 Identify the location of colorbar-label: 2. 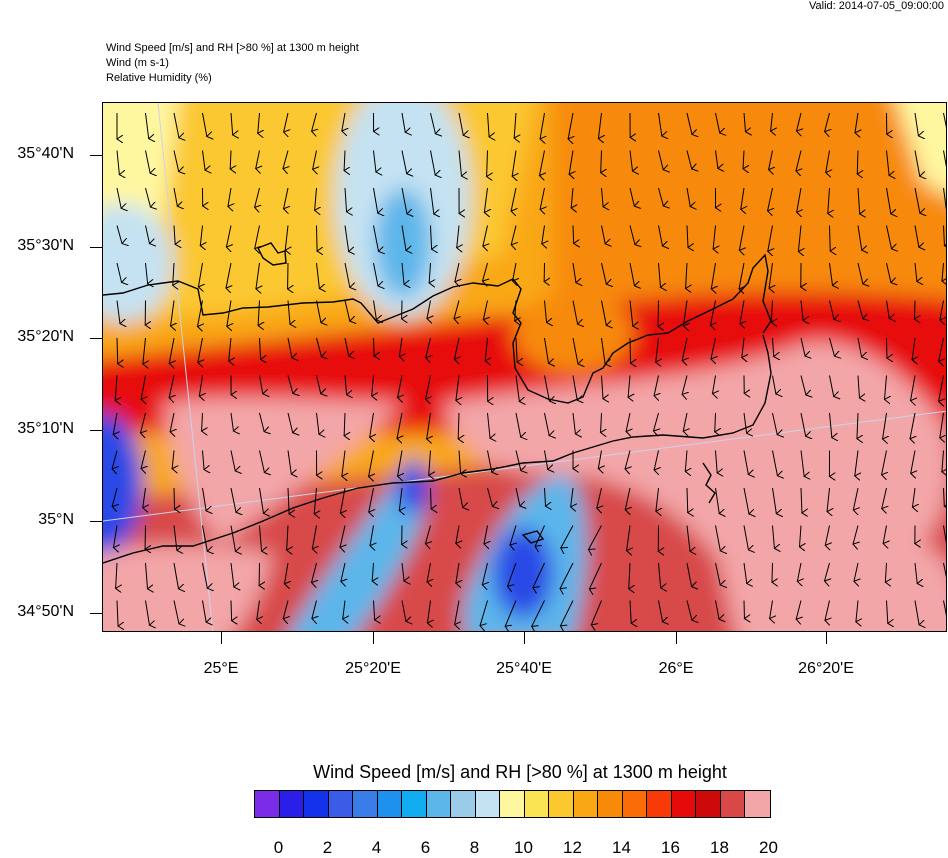
(328, 848).